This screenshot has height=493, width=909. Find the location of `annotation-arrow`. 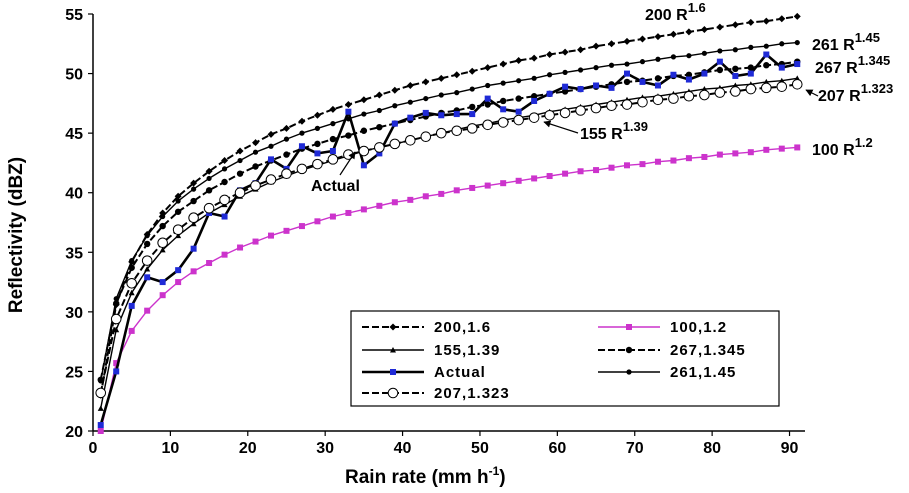

annotation-arrow is located at coordinates (812, 93).